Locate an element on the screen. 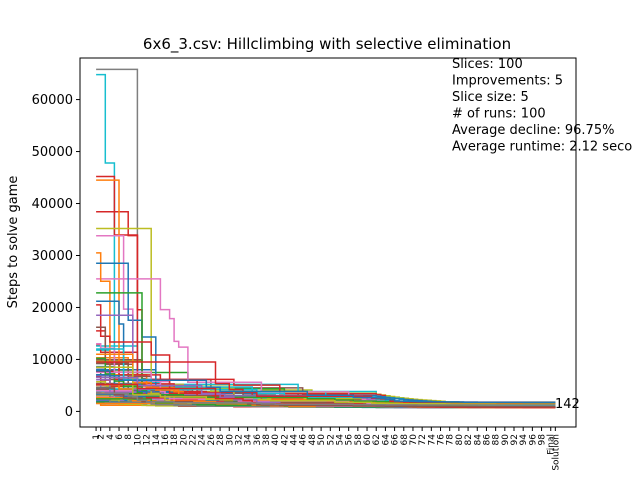  x-tick-label: Solution is located at coordinates (556, 452).